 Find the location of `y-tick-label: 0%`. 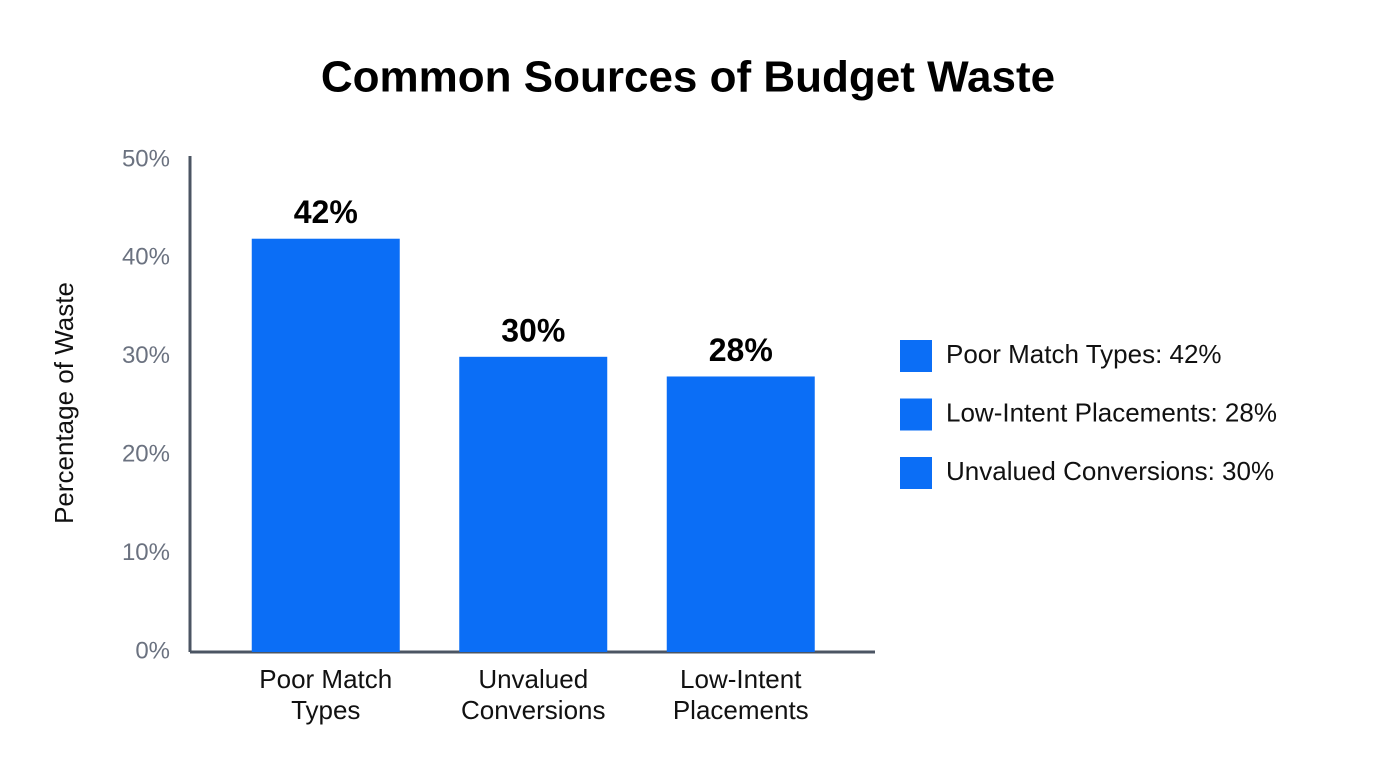

y-tick-label: 0% is located at coordinates (152, 650).